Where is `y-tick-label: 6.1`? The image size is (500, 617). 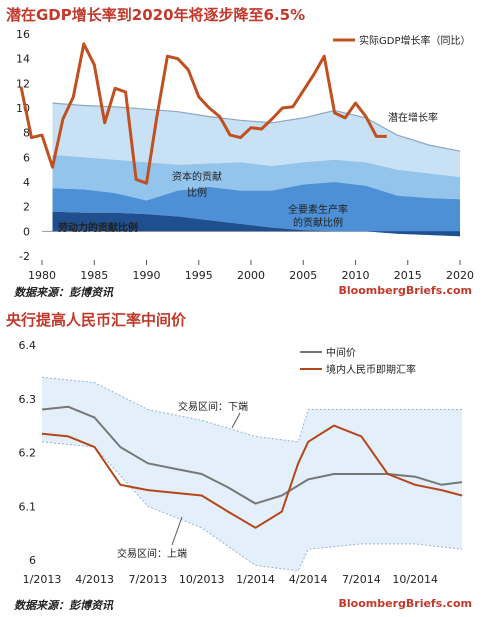 y-tick-label: 6.1 is located at coordinates (28, 506).